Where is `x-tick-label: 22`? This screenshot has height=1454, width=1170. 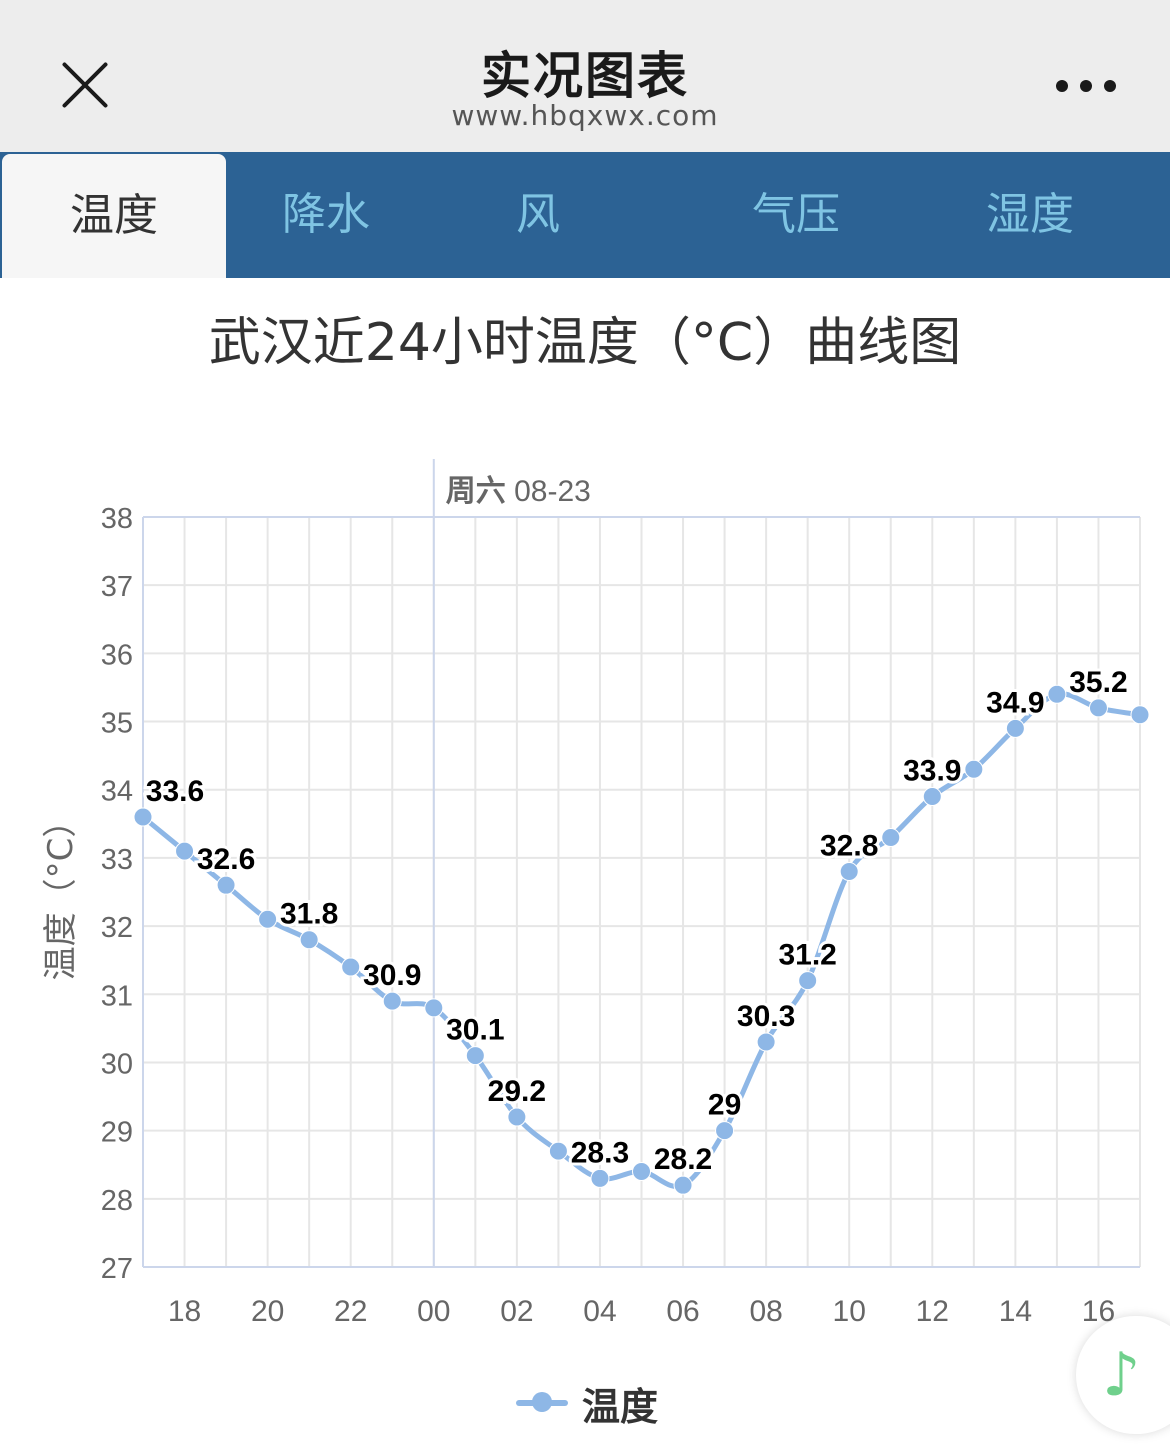 x-tick-label: 22 is located at coordinates (350, 1311).